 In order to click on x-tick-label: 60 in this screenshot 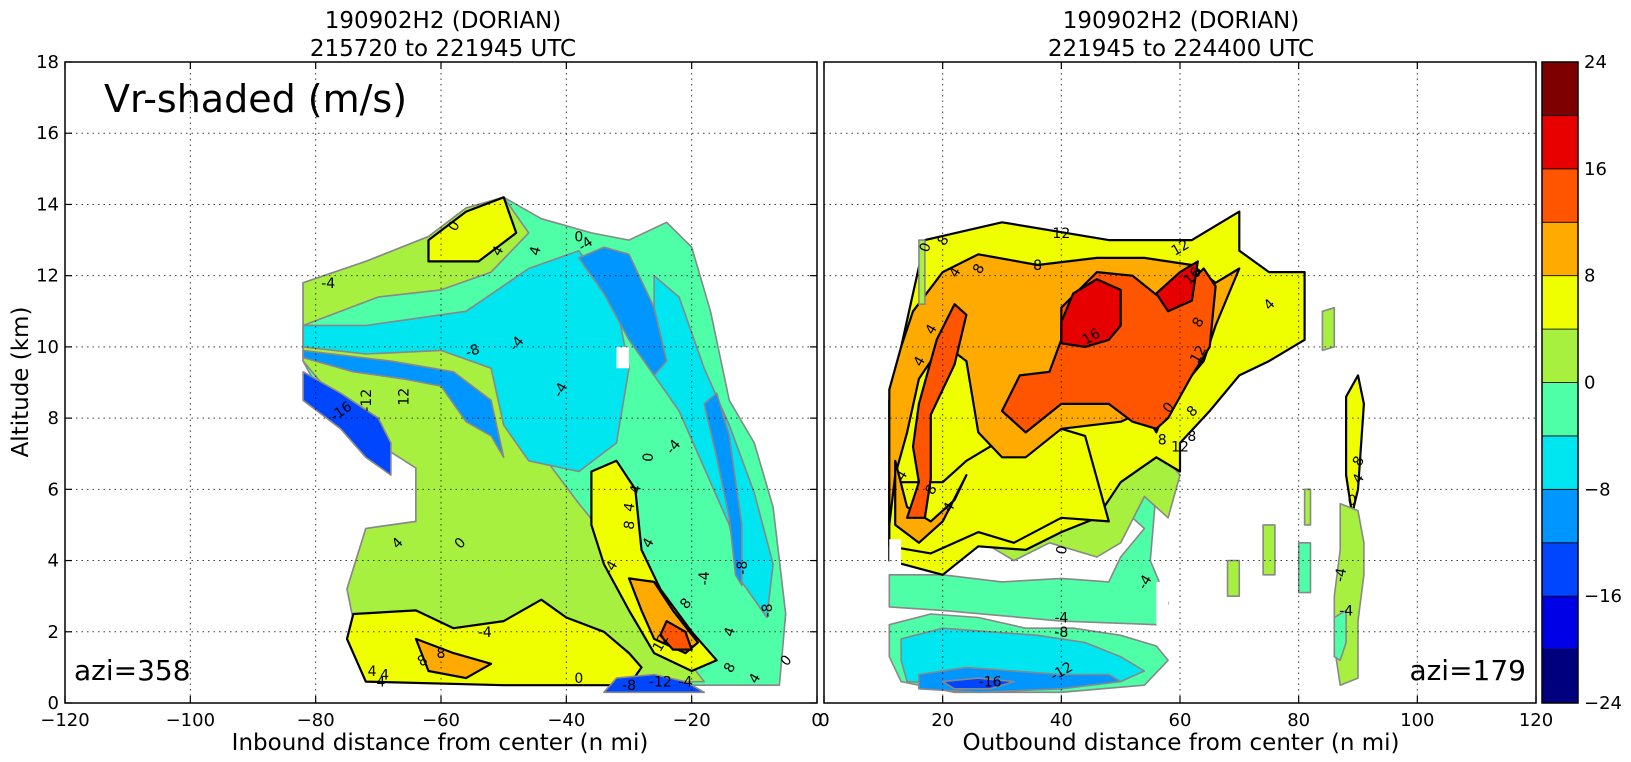, I will do `click(1180, 720)`.